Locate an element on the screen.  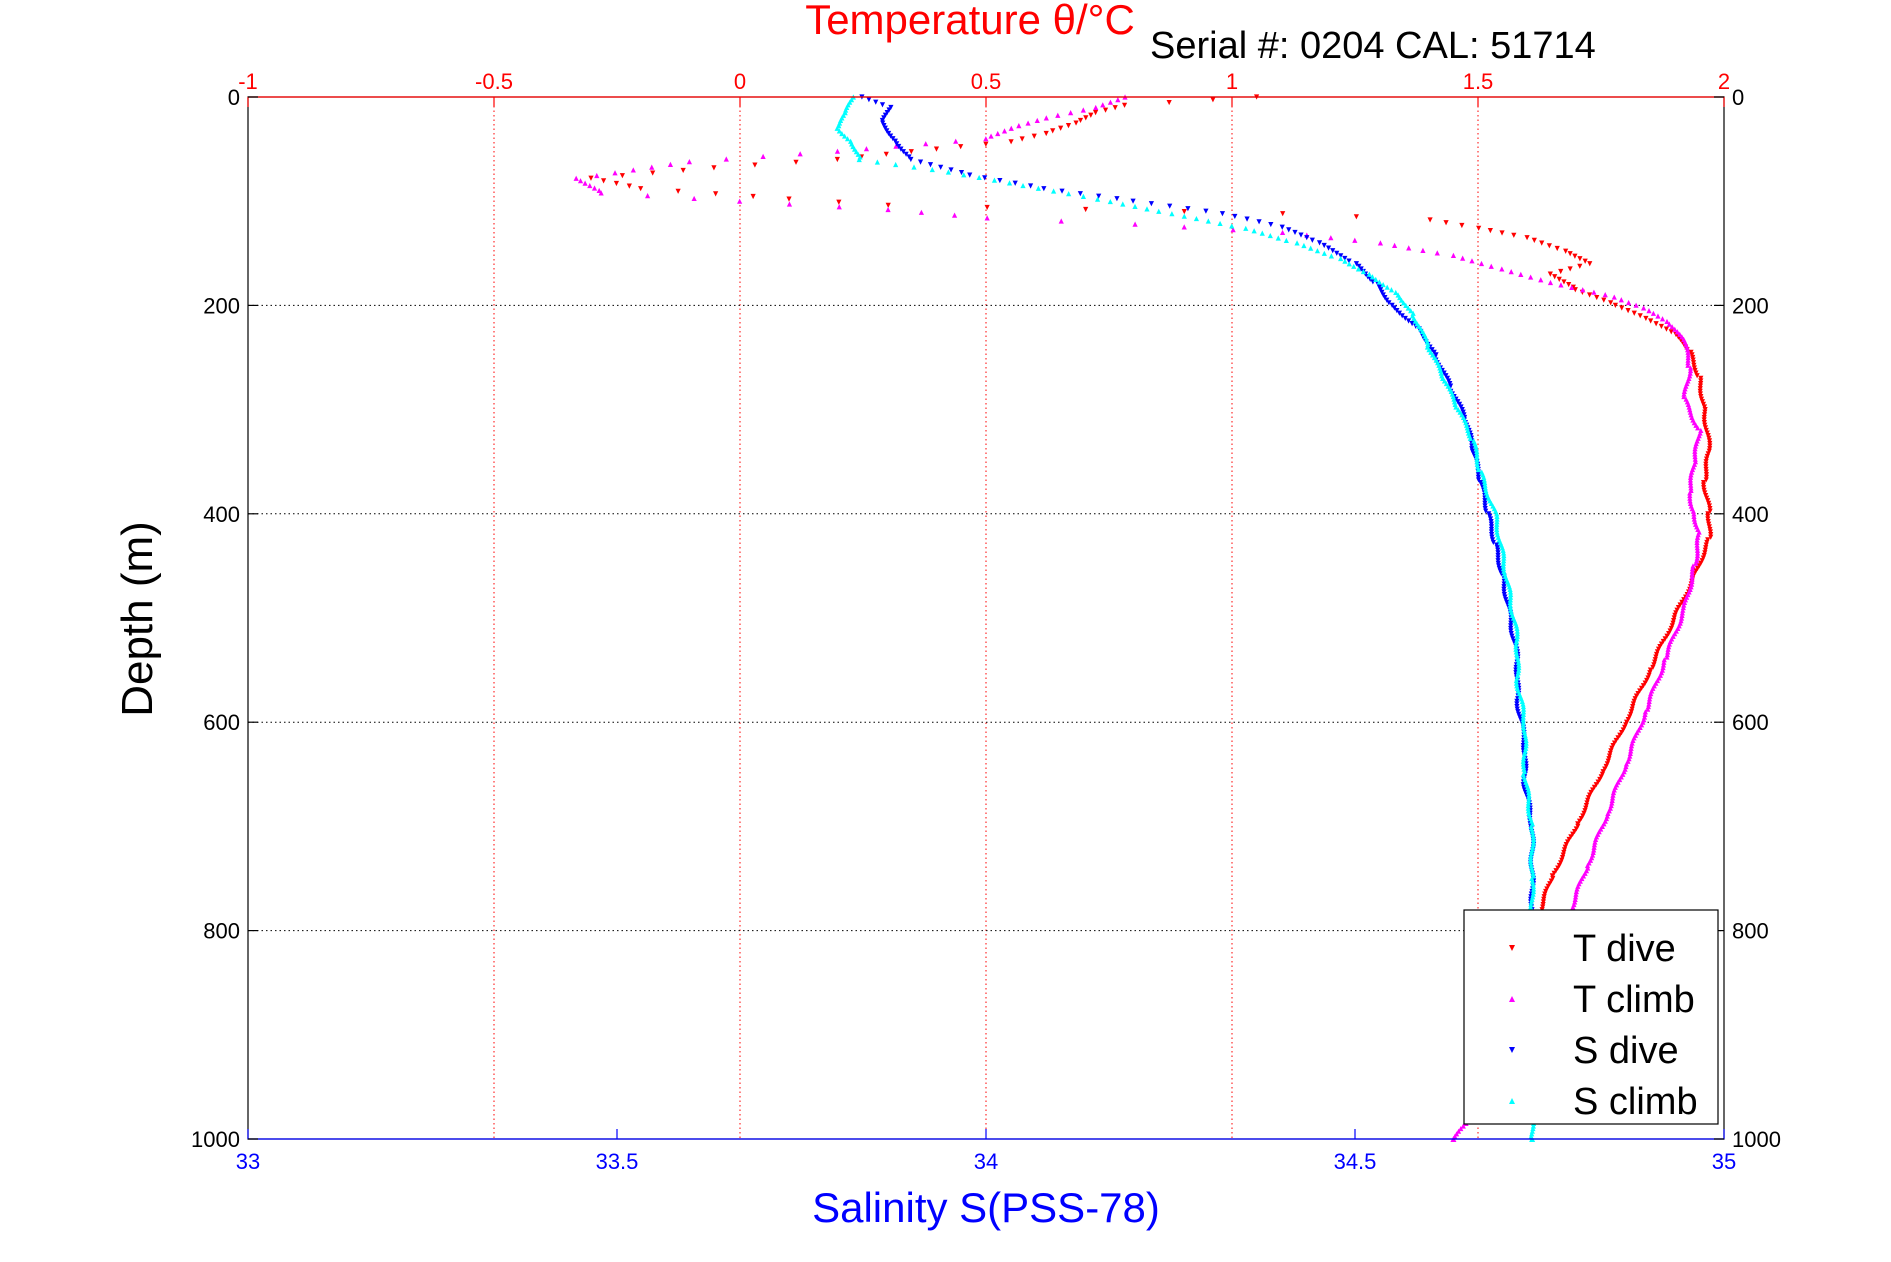
chart-title: Serial #: 0204 CAL: 51714 is located at coordinates (1373, 46).